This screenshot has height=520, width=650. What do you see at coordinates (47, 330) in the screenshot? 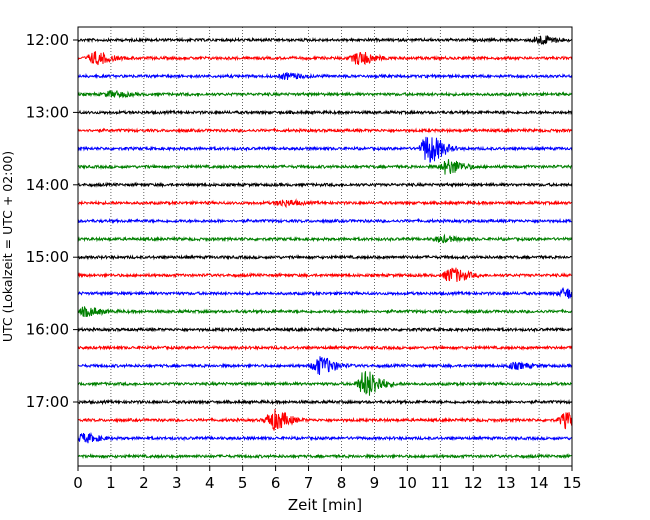
I see `y-tick-label: 16:00` at bounding box center [47, 330].